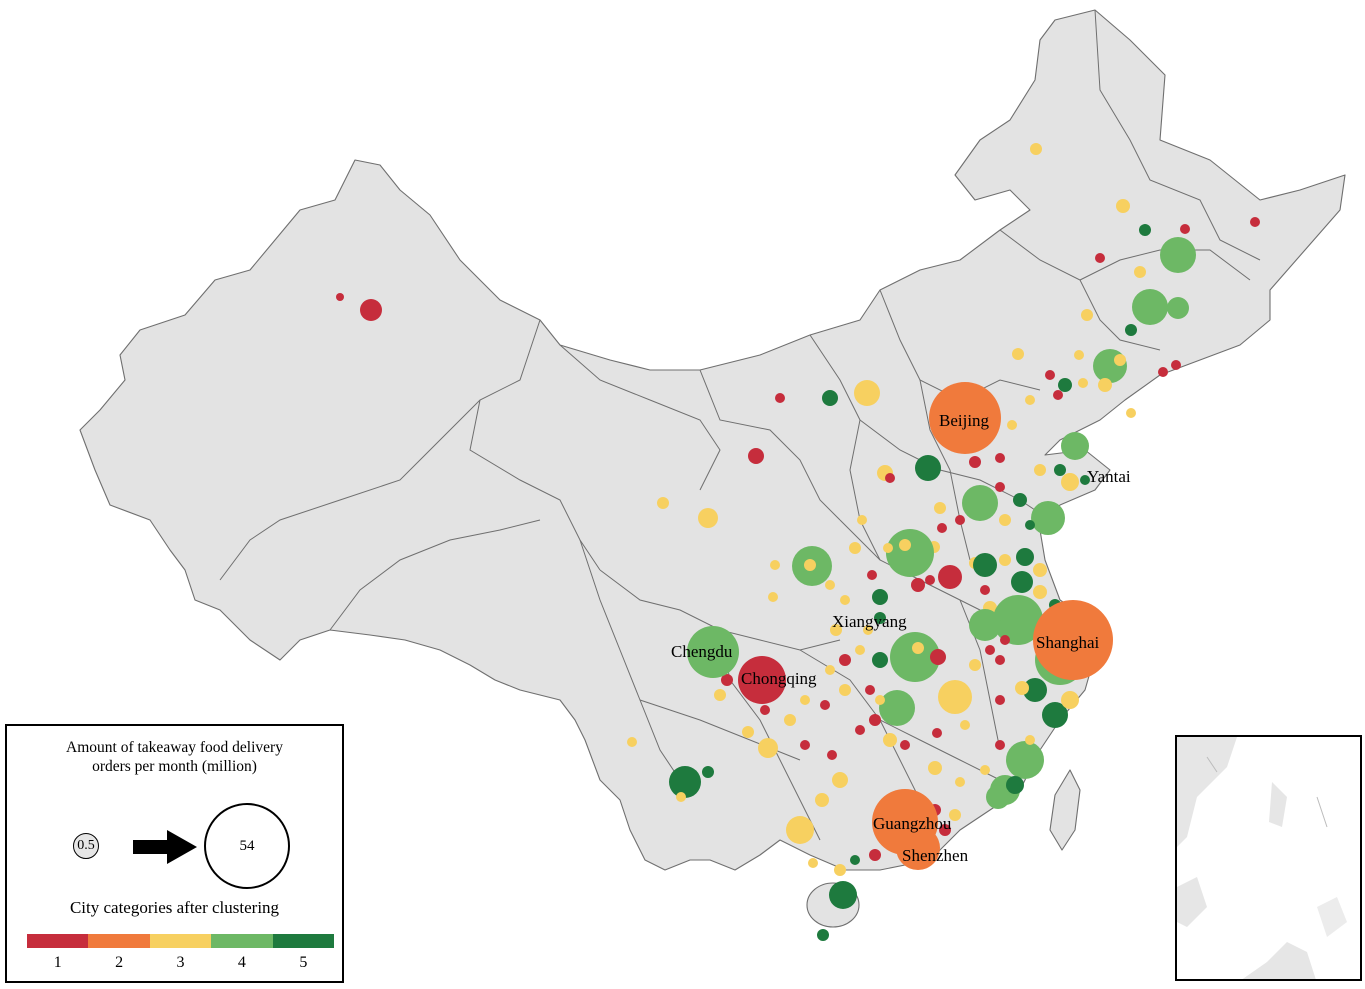 Image resolution: width=1365 pixels, height=989 pixels. I want to click on city-dot-shenzhen, so click(918, 848).